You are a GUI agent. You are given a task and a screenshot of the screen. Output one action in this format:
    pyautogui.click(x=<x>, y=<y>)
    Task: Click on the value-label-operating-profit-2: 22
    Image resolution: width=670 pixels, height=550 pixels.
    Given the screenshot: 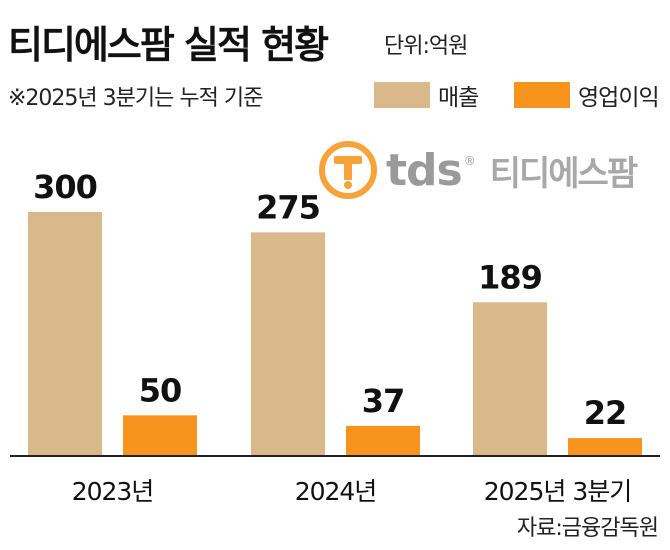 What is the action you would take?
    pyautogui.click(x=605, y=413)
    